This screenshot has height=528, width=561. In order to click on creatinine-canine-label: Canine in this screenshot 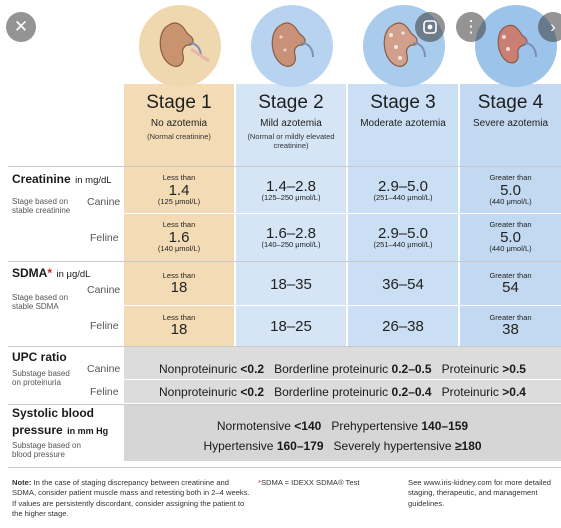, I will do `click(104, 202)`.